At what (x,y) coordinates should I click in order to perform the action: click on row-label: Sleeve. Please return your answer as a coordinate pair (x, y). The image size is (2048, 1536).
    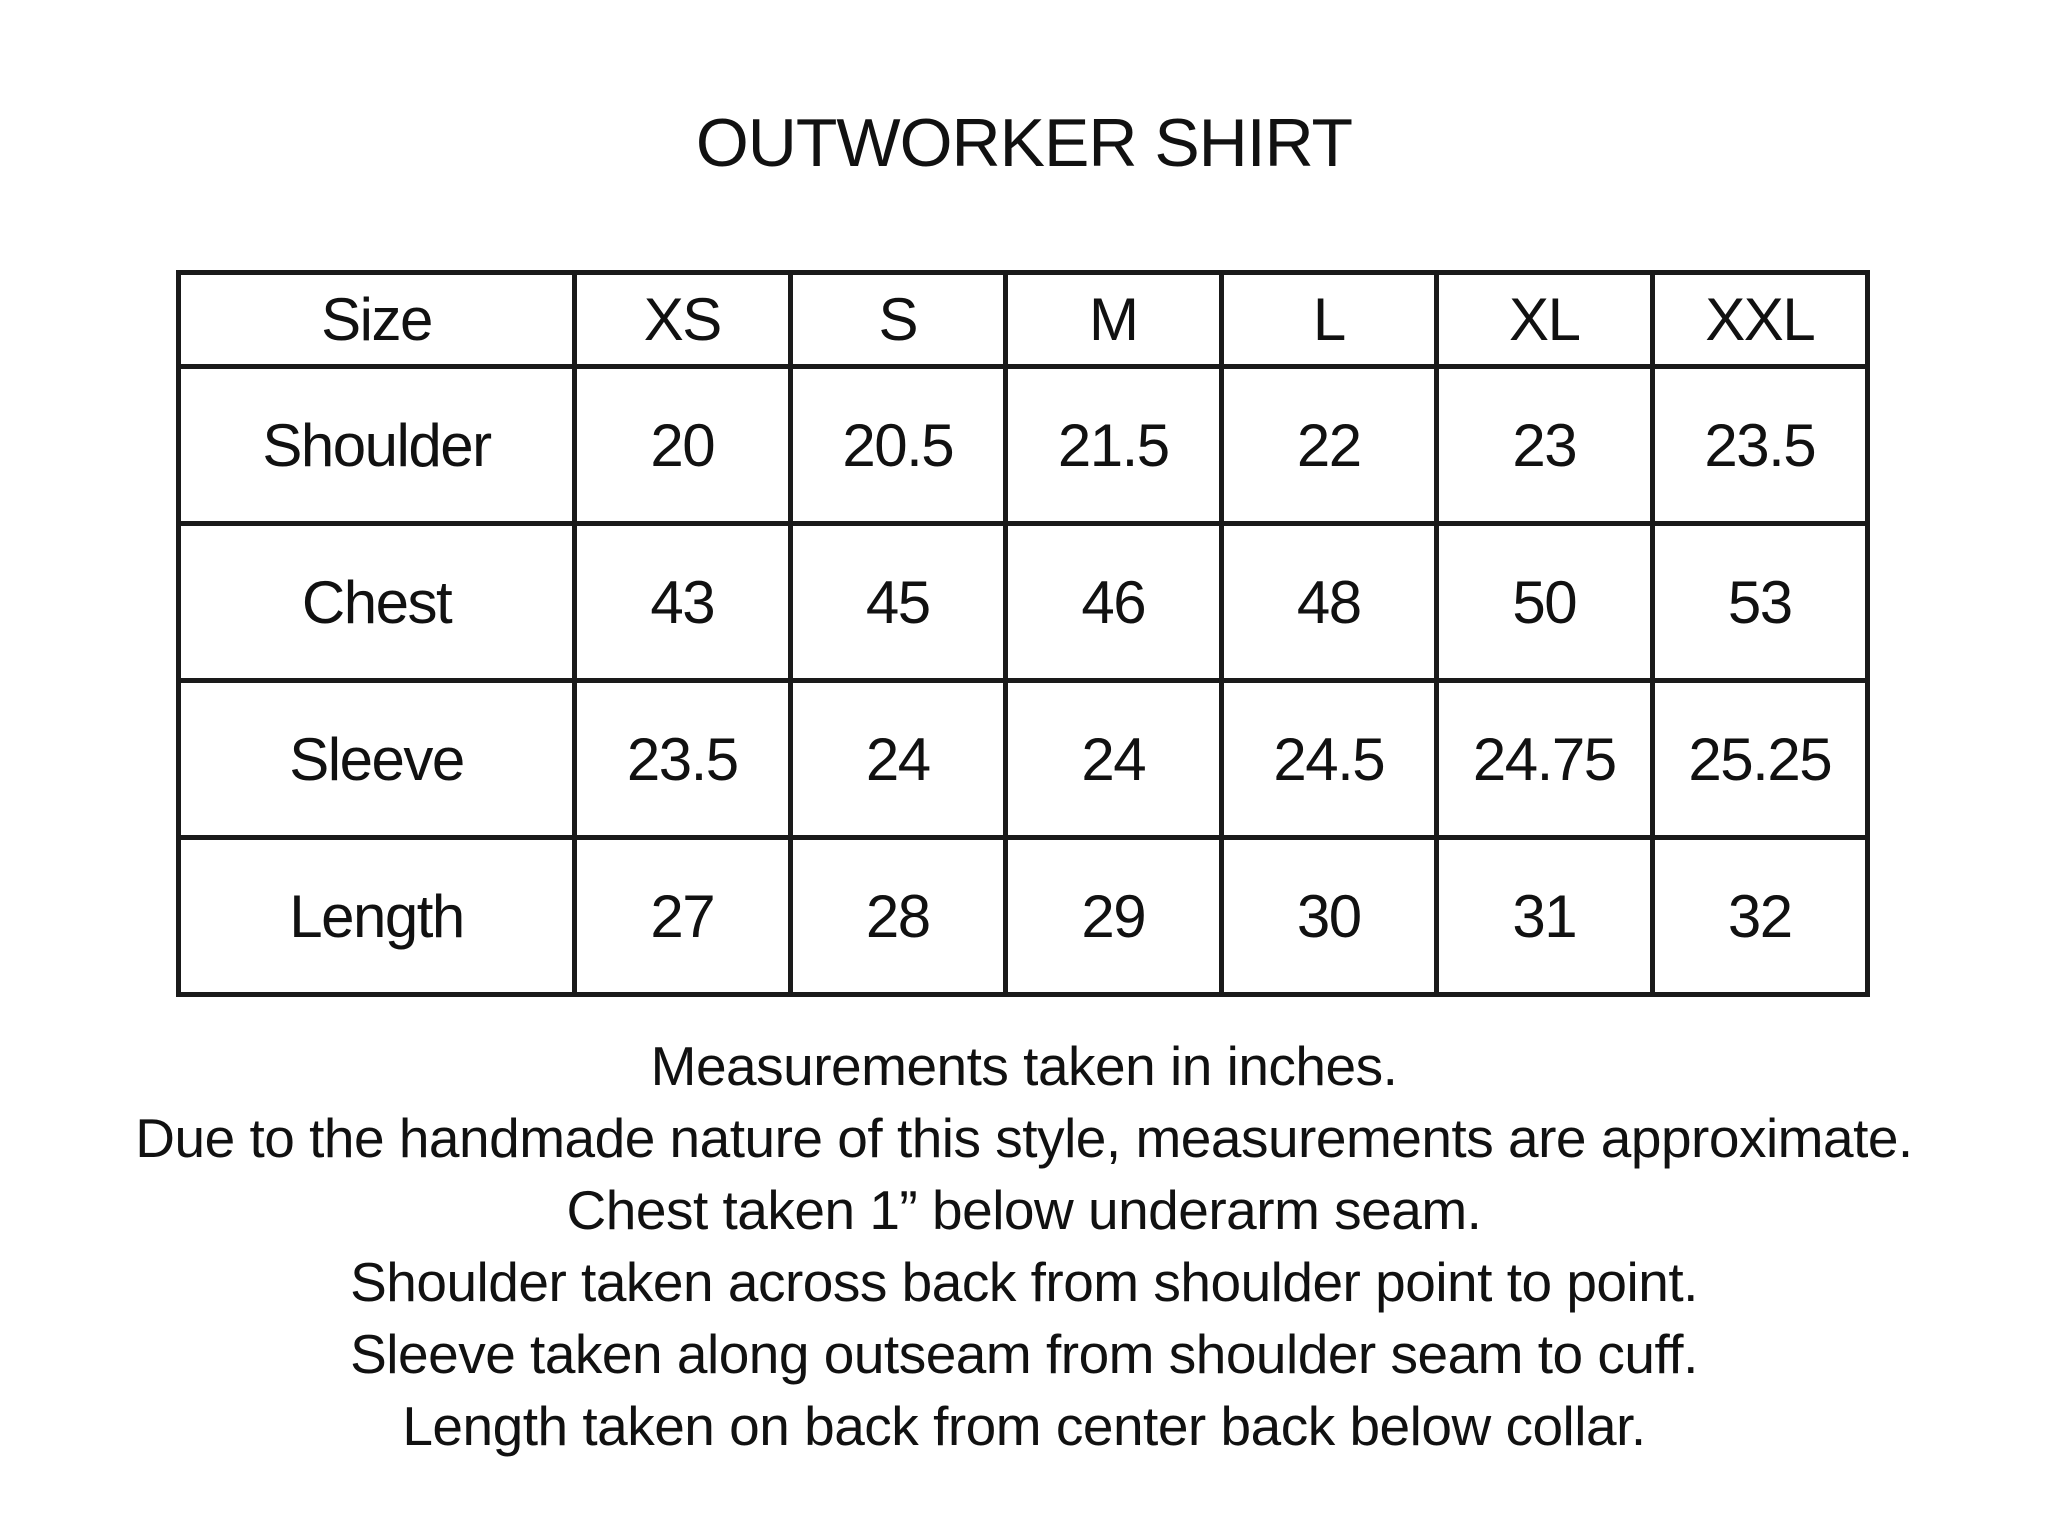
    Looking at the image, I should click on (376, 759).